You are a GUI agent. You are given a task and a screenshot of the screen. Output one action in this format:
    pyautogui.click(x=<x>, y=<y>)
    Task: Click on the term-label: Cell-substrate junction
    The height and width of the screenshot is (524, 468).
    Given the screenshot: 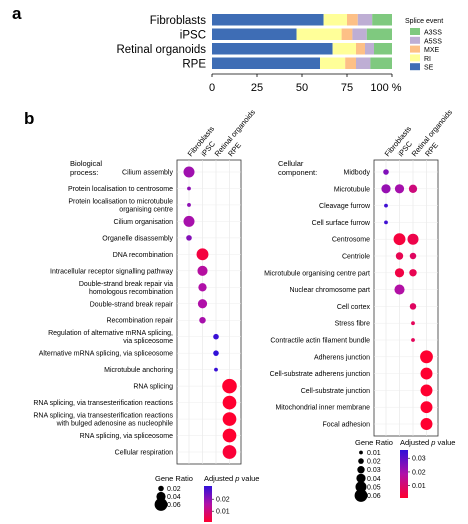 What is the action you would take?
    pyautogui.click(x=335, y=391)
    